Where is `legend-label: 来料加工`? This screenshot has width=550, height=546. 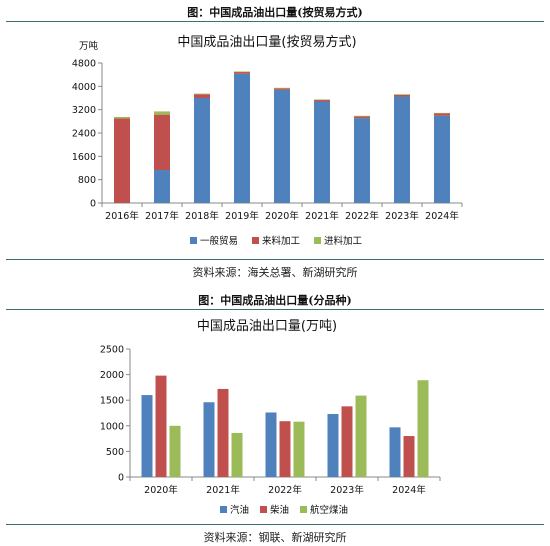
legend-label: 来料加工 is located at coordinates (281, 241).